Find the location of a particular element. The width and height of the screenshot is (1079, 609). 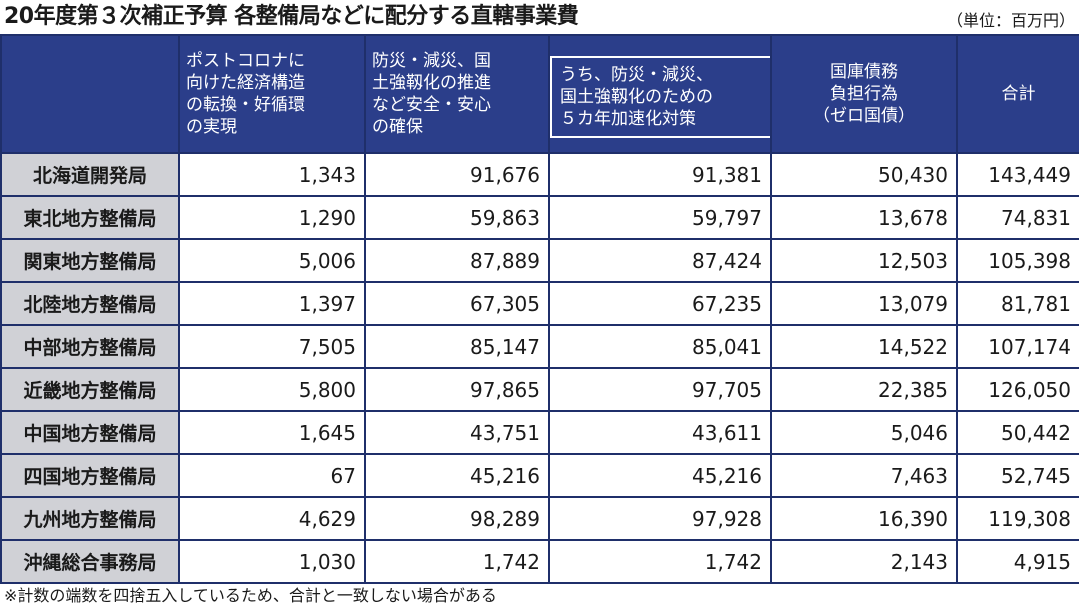

cell-zero-national-bond: 16,390 is located at coordinates (864, 518).